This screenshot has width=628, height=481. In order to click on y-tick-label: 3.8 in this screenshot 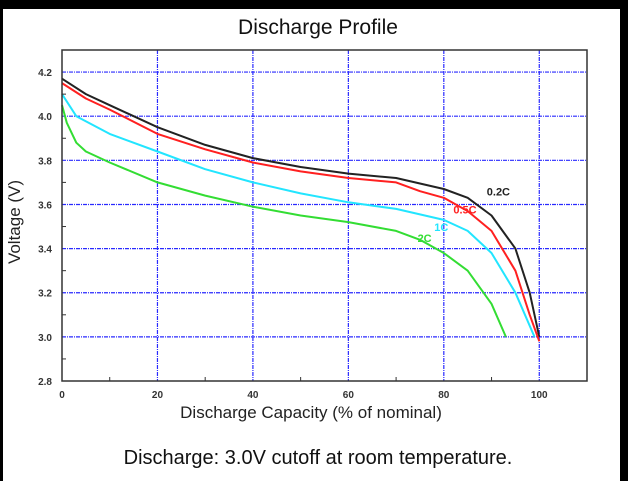, I will do `click(45, 161)`.